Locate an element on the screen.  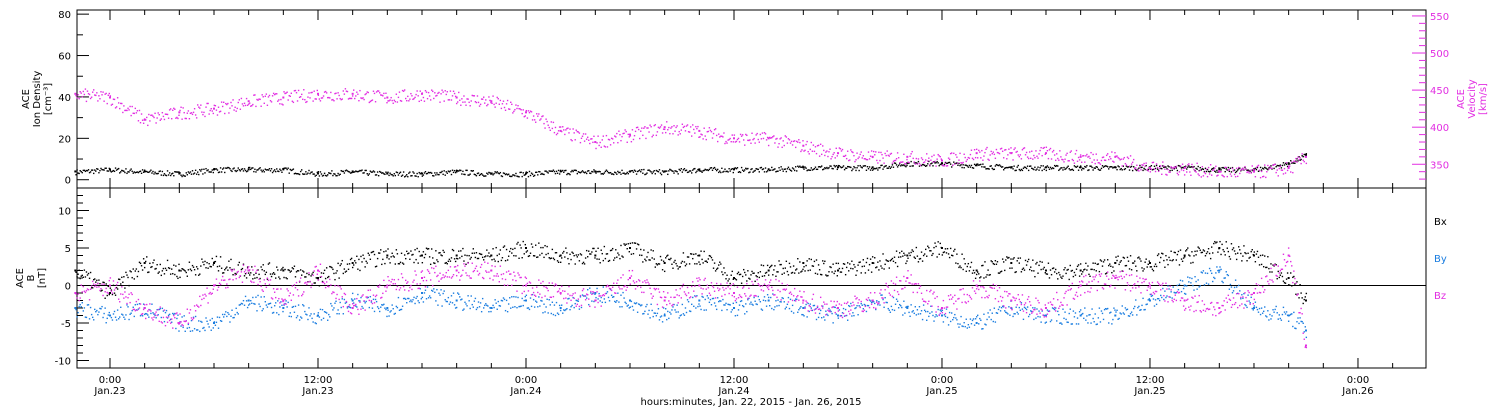
velocity-tick-label: 500 is located at coordinates (1439, 54).